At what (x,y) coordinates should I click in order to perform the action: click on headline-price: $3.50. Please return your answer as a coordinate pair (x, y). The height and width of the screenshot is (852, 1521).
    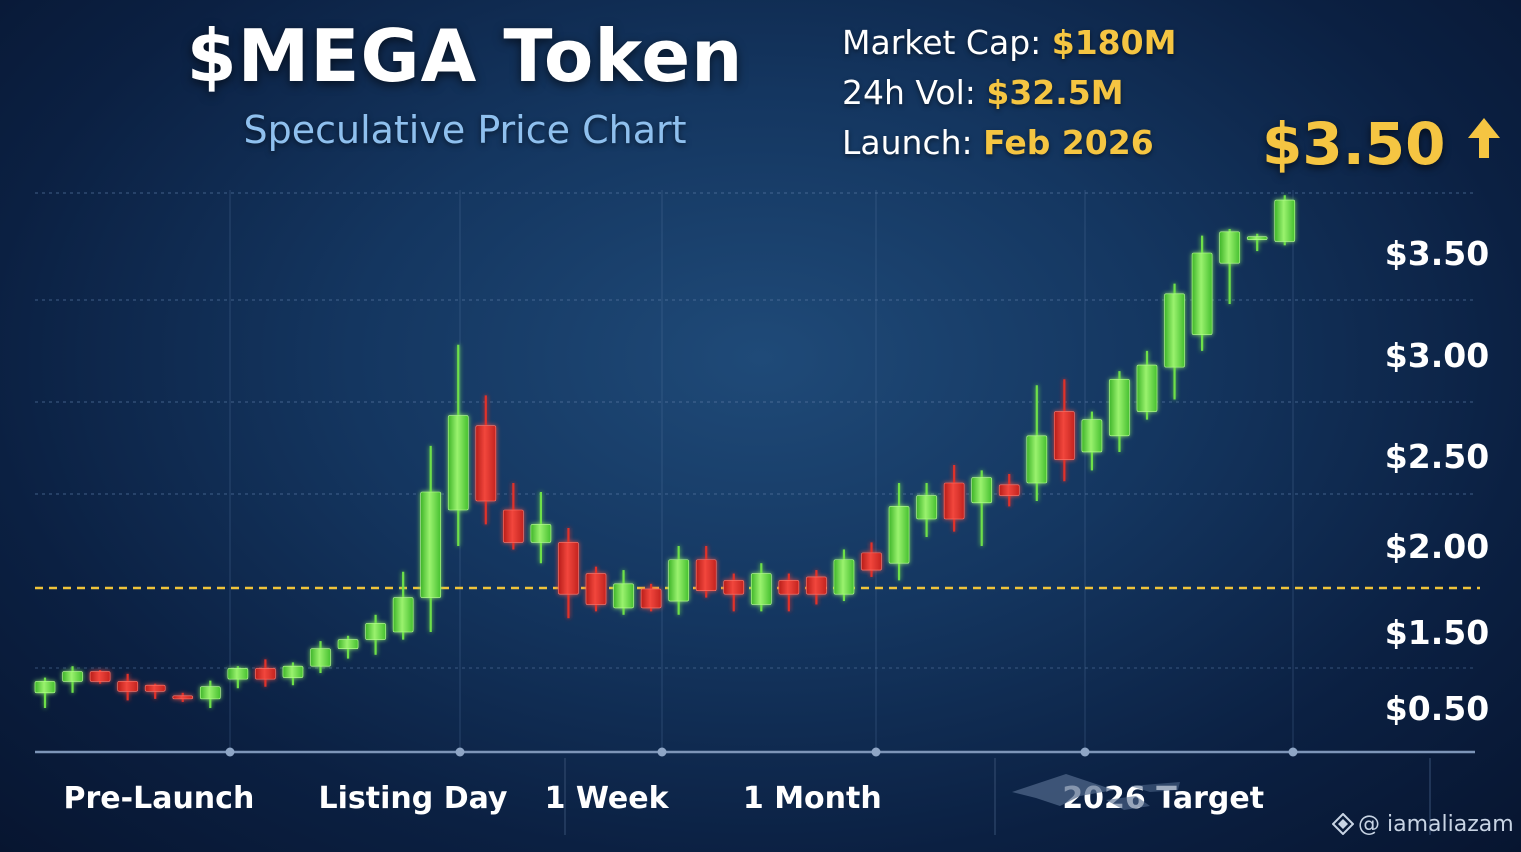
    Looking at the image, I should click on (1382, 144).